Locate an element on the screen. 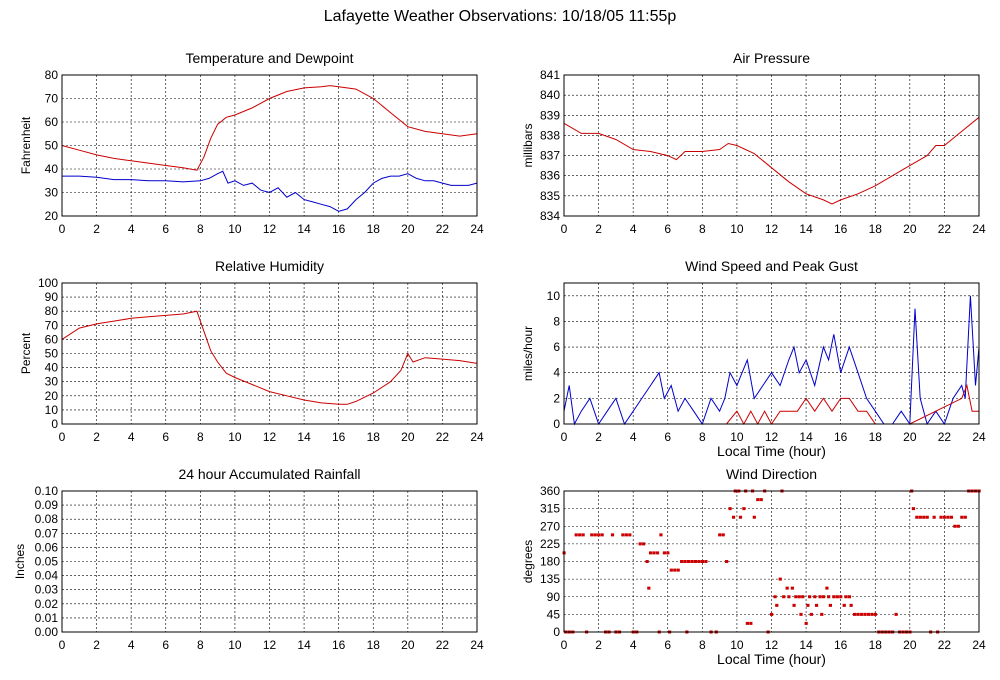 This screenshot has height=680, width=1000. x-tick-label: 20 is located at coordinates (408, 645).